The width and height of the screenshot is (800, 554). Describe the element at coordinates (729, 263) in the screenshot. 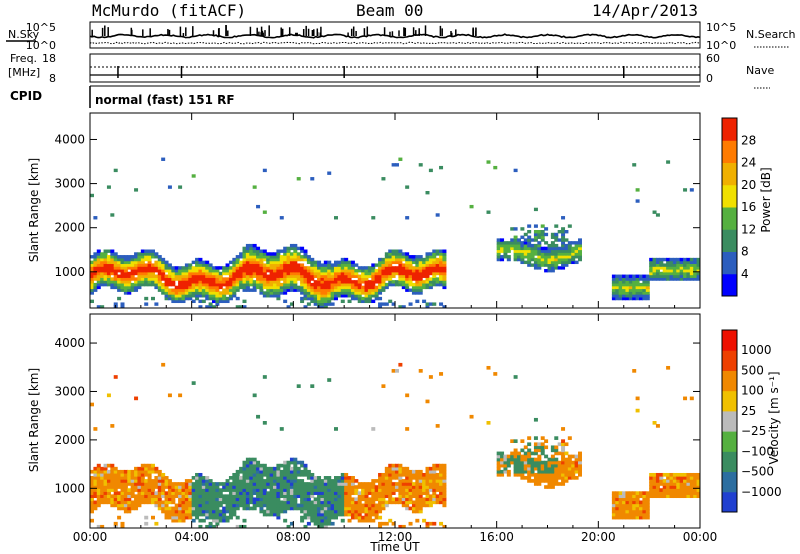

I see `colorbar-swatch` at that location.